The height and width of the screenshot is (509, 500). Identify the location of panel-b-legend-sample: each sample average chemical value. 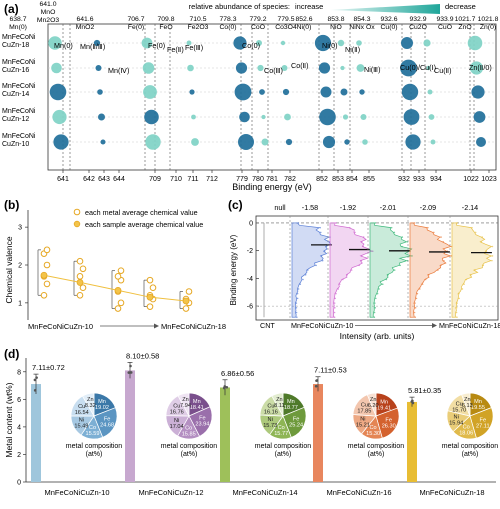
(144, 224).